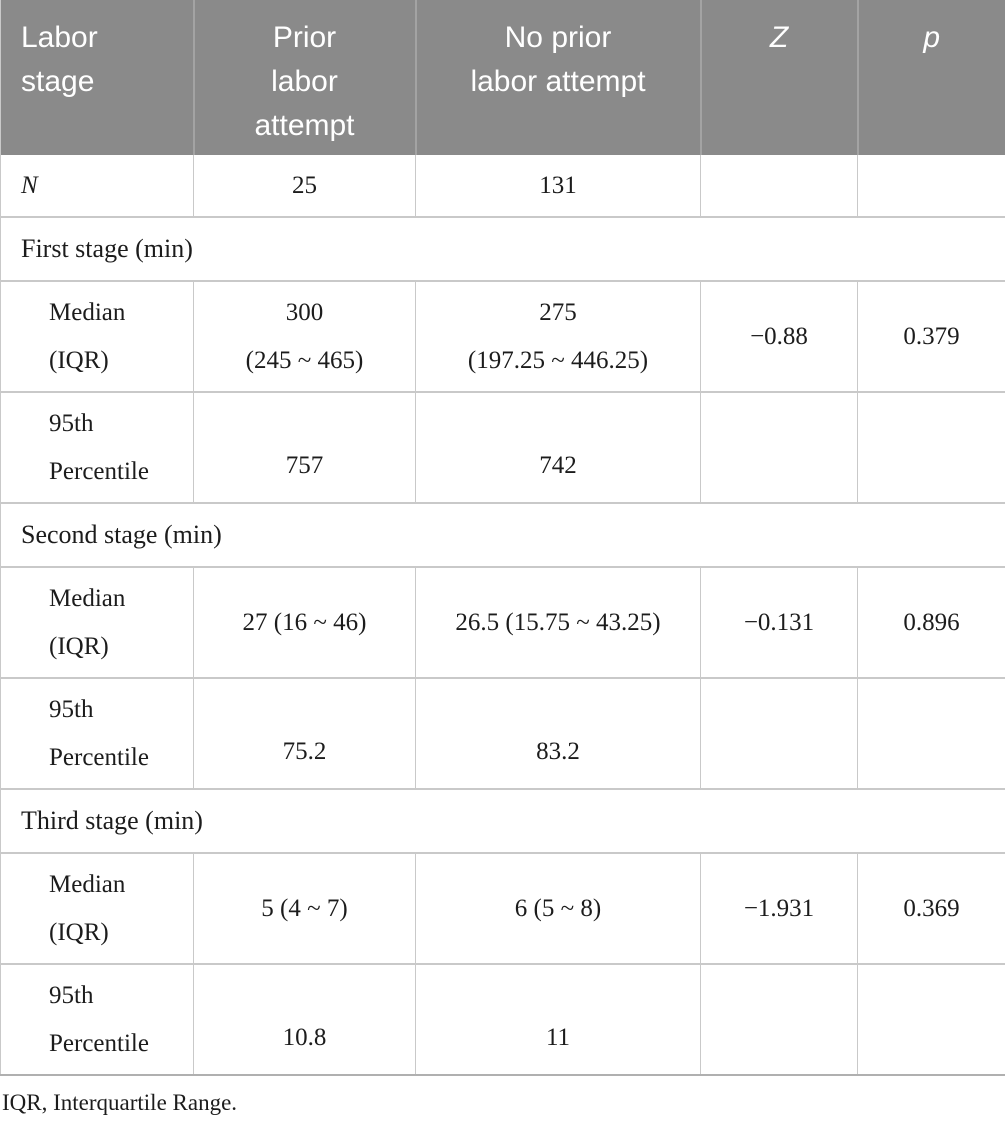  What do you see at coordinates (121, 534) in the screenshot?
I see `section-title: Second stage (min)` at bounding box center [121, 534].